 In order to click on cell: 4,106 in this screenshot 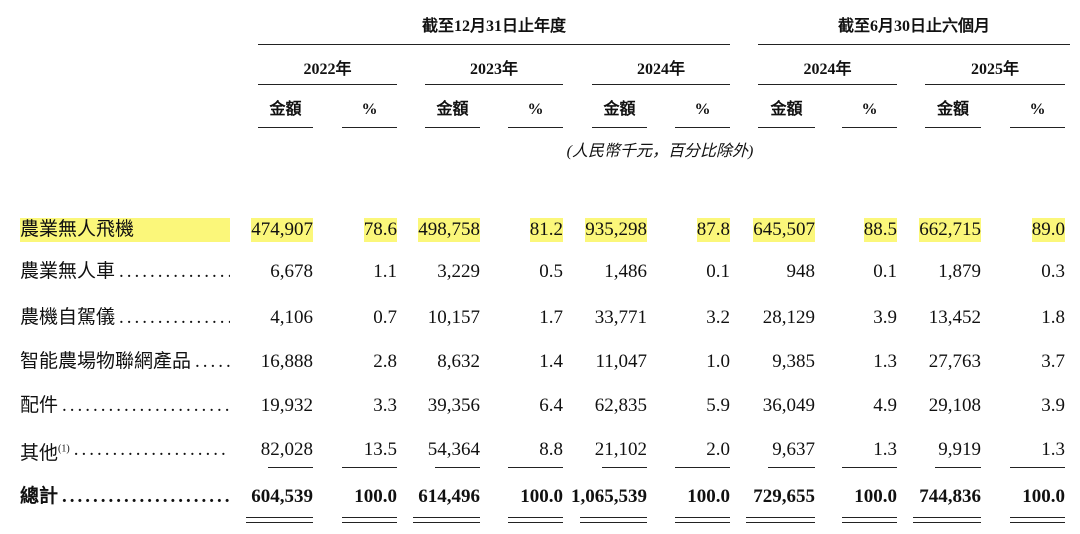, I will do `click(291, 317)`.